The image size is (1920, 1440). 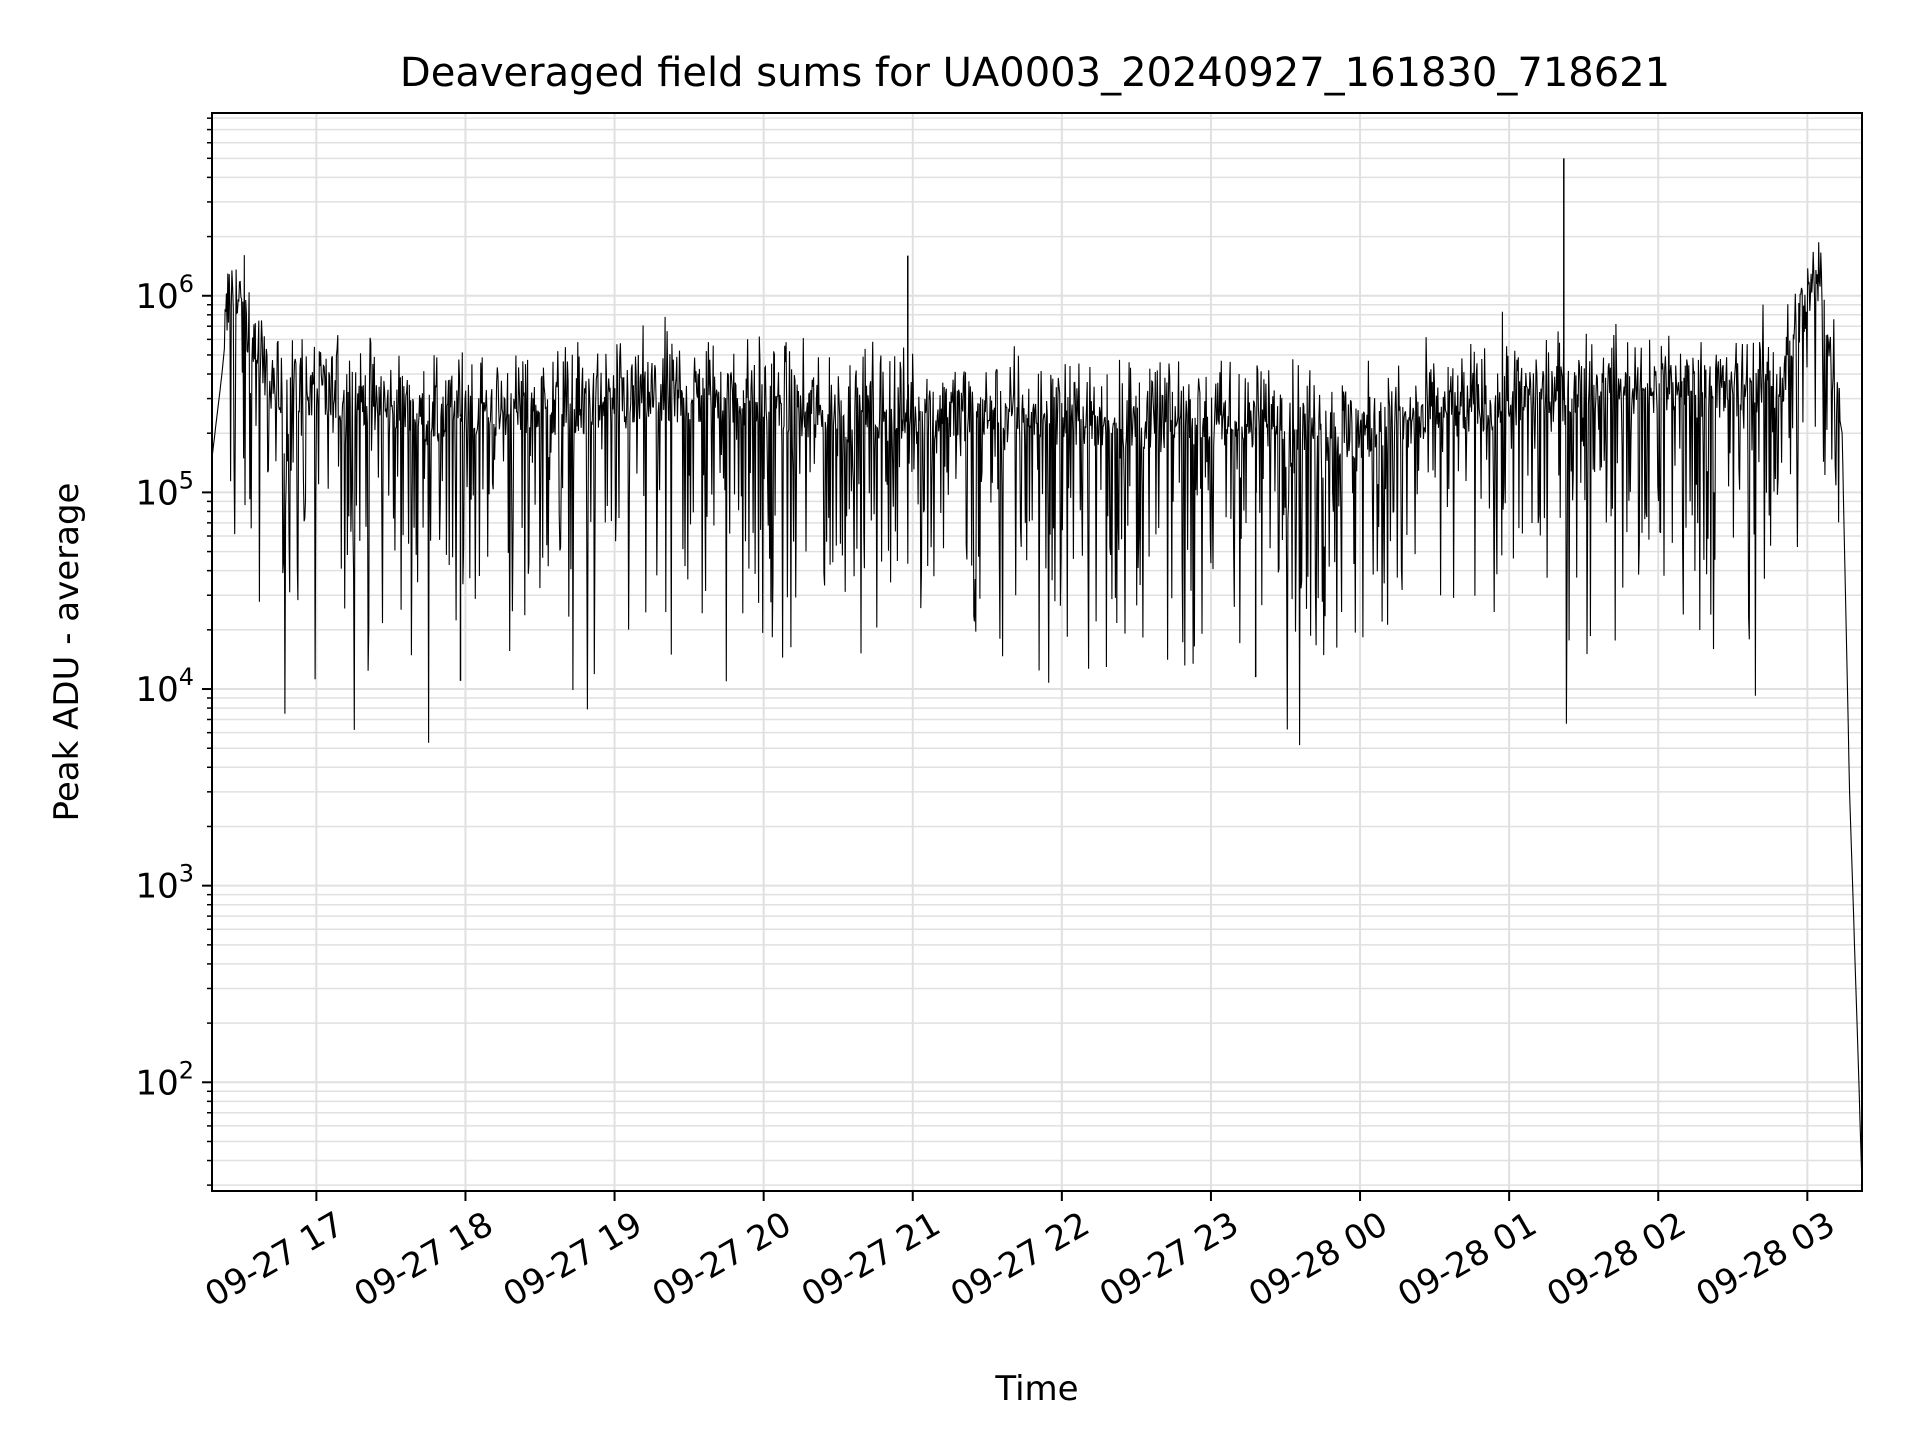 I want to click on y-tick-exponent: 3, so click(x=186, y=874).